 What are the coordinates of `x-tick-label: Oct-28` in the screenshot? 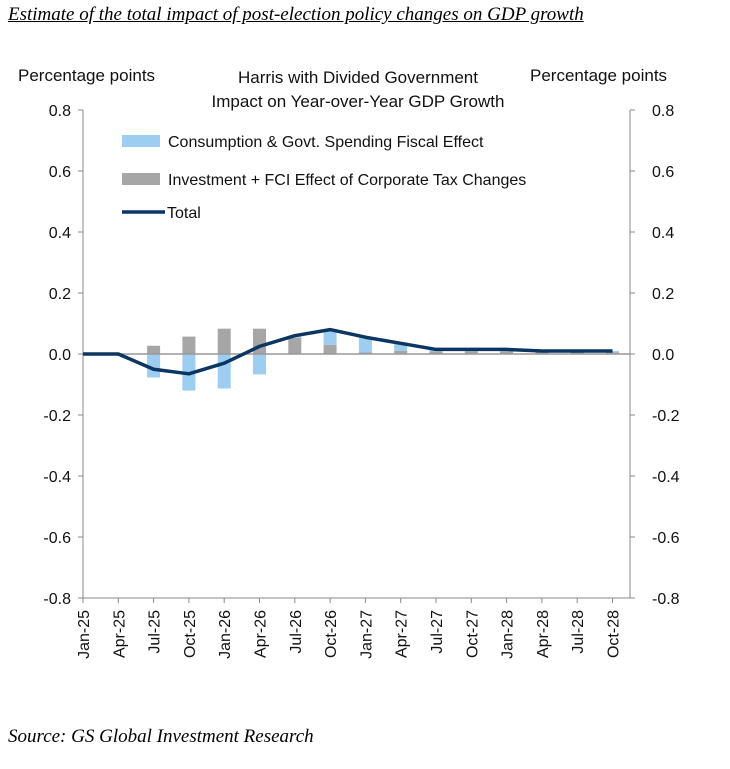 It's located at (614, 634).